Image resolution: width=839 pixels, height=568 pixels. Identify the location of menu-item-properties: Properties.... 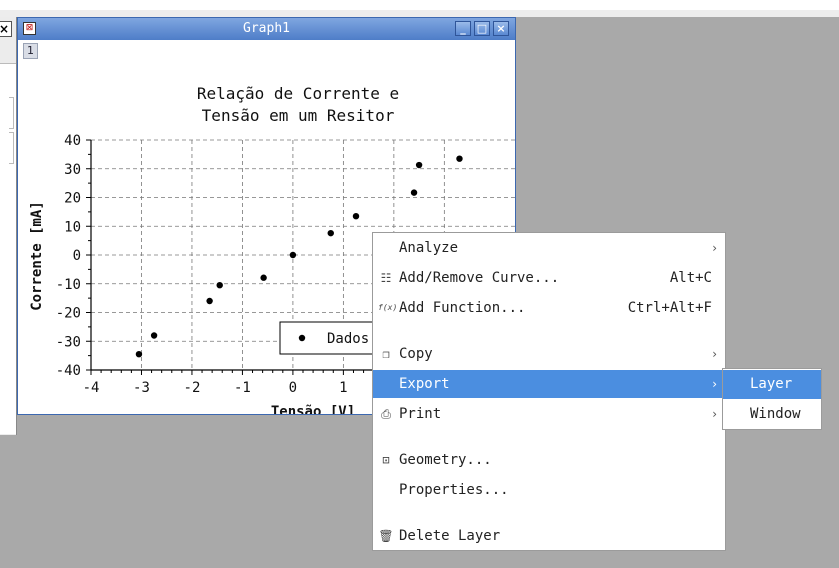
(549, 490).